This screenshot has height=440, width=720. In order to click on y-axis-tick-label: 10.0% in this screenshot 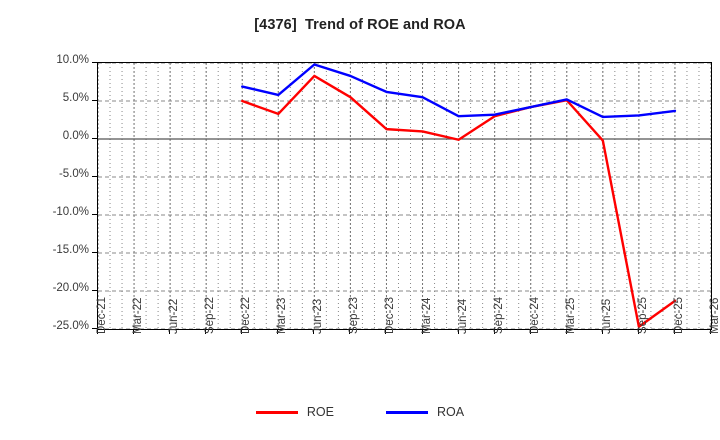, I will do `click(72, 60)`.